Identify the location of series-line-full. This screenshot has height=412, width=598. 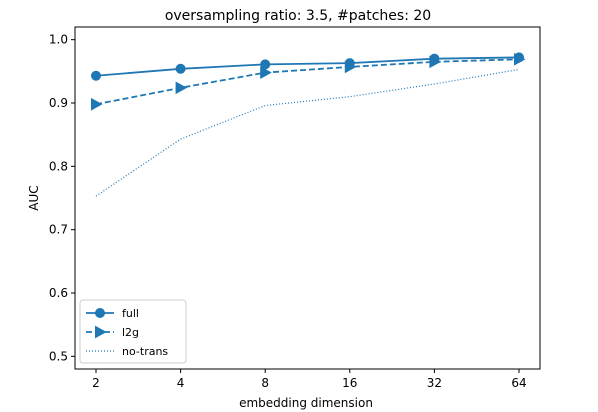
(307, 66).